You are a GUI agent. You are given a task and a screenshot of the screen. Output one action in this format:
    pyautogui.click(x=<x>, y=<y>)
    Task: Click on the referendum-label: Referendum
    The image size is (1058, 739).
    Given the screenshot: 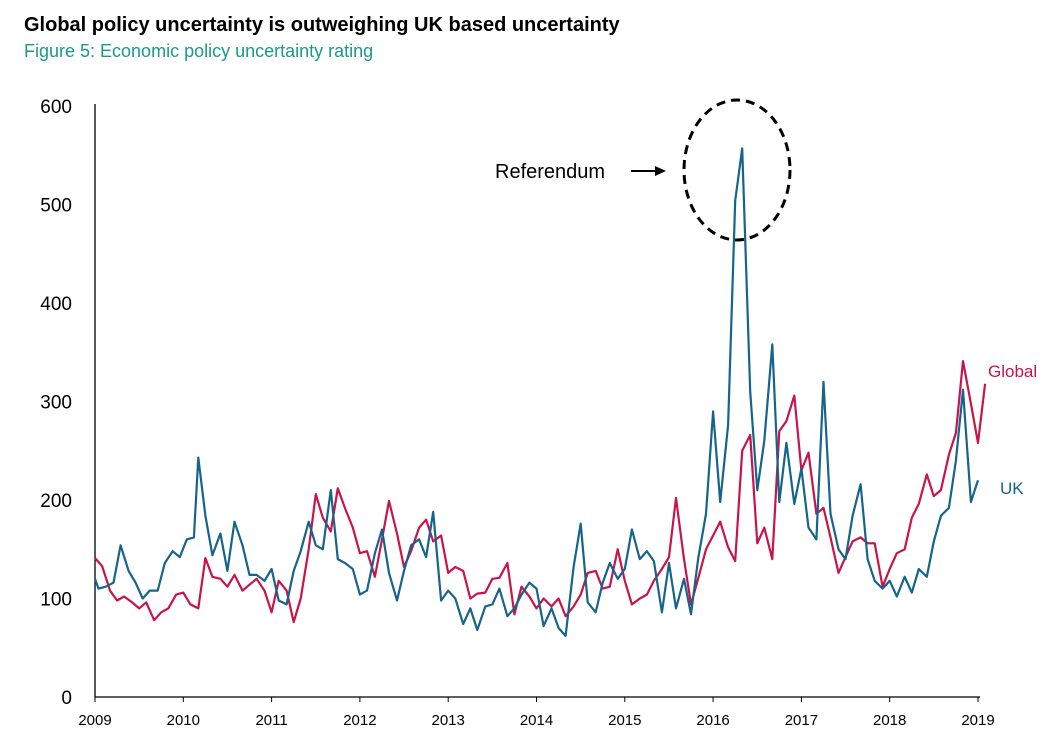 What is the action you would take?
    pyautogui.click(x=550, y=172)
    